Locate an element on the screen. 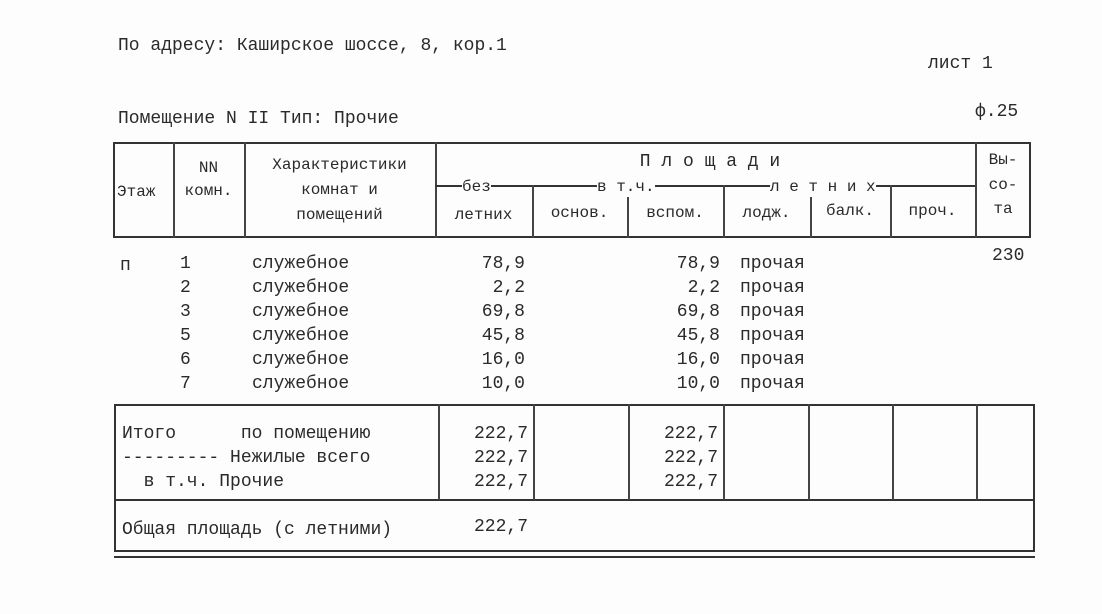 Image resolution: width=1102 pixels, height=614 pixels. header-areas: П л о щ а д и is located at coordinates (710, 162).